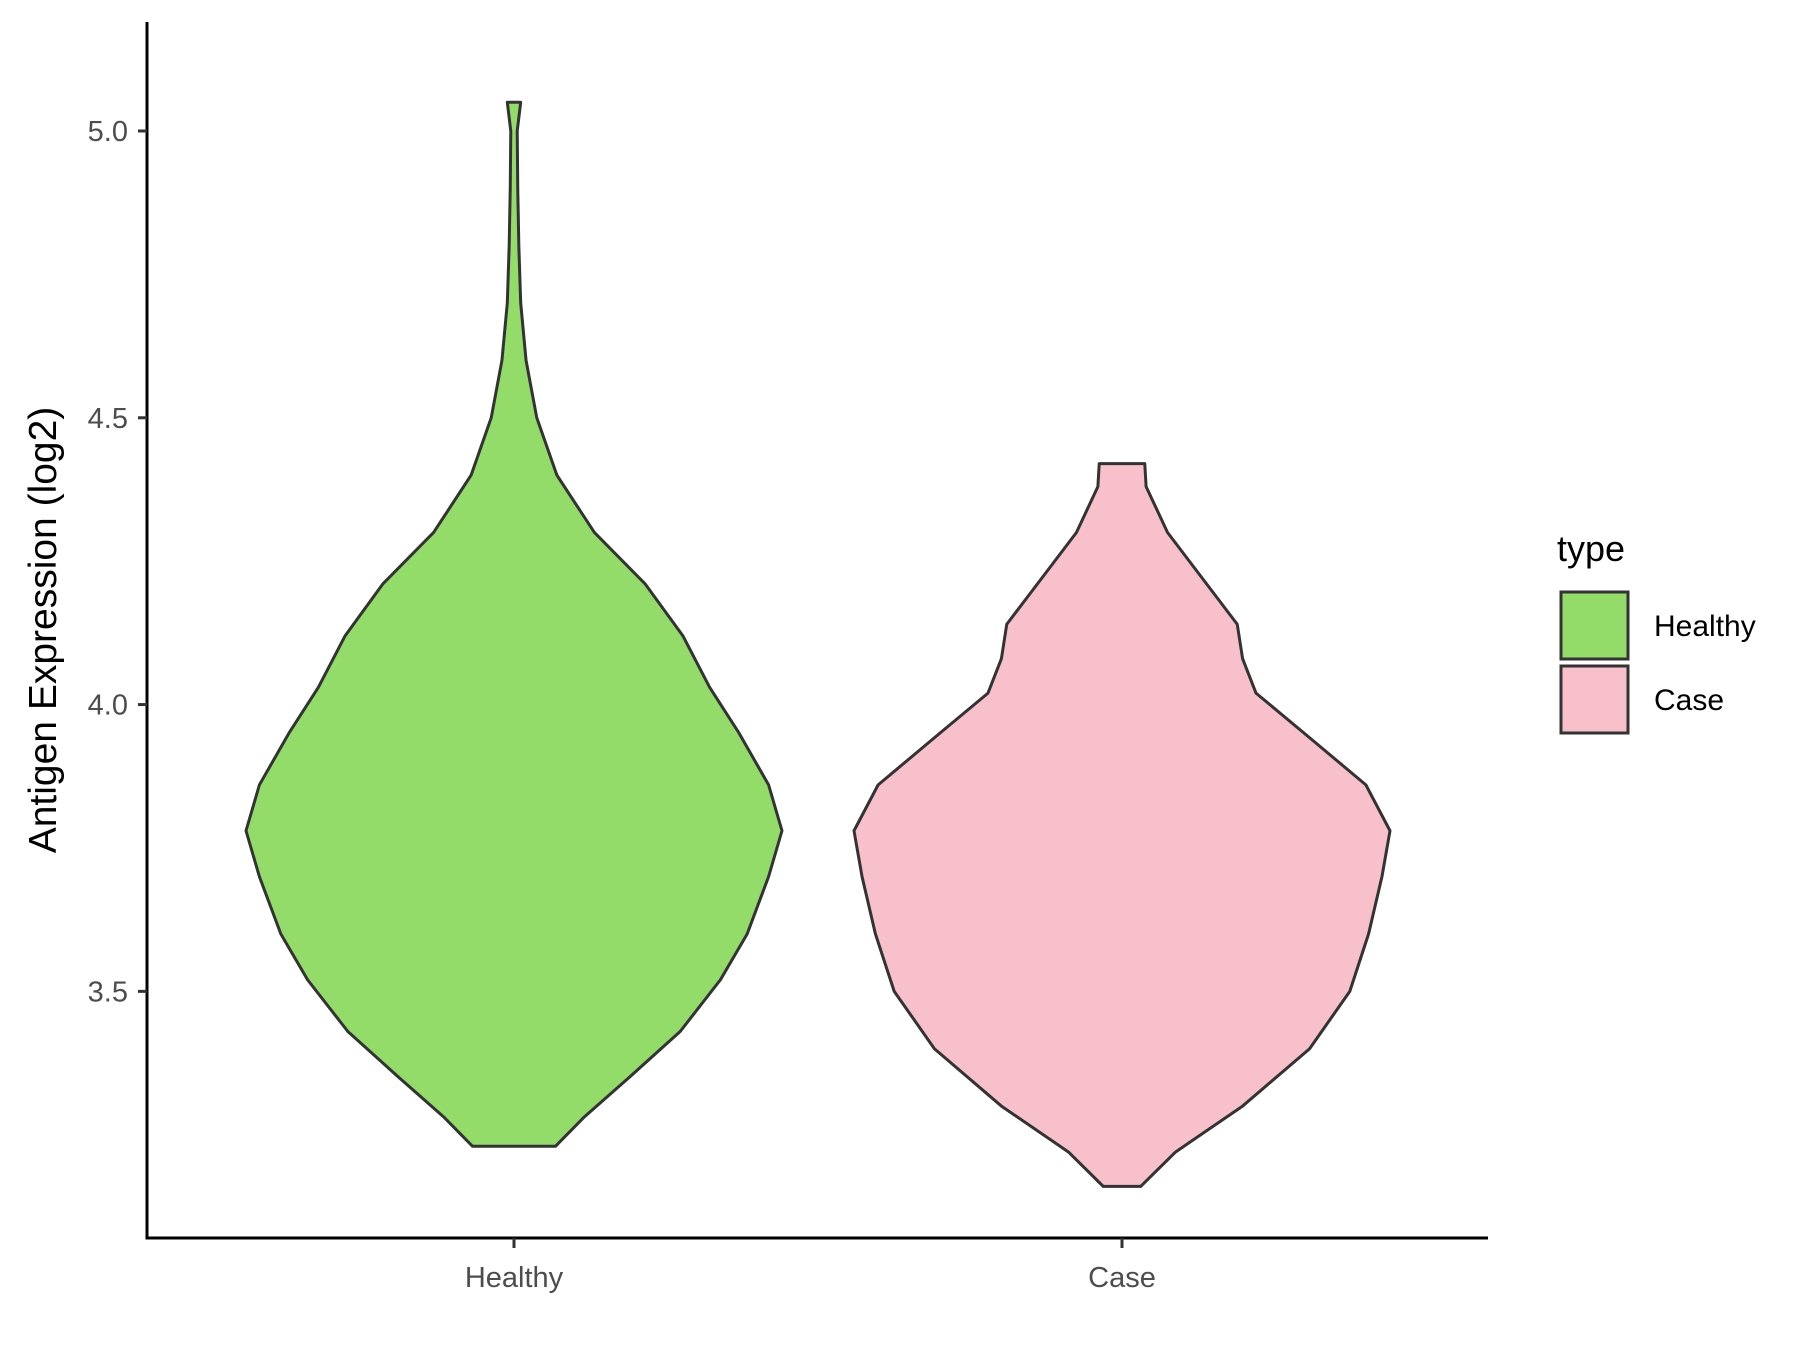  I want to click on legend-swatch-case, so click(1594, 699).